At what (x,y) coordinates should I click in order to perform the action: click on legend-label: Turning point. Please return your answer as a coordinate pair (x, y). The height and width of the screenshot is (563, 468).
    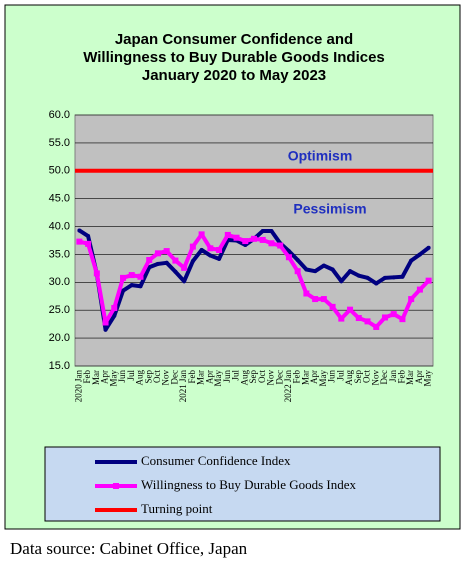
    Looking at the image, I should click on (177, 508).